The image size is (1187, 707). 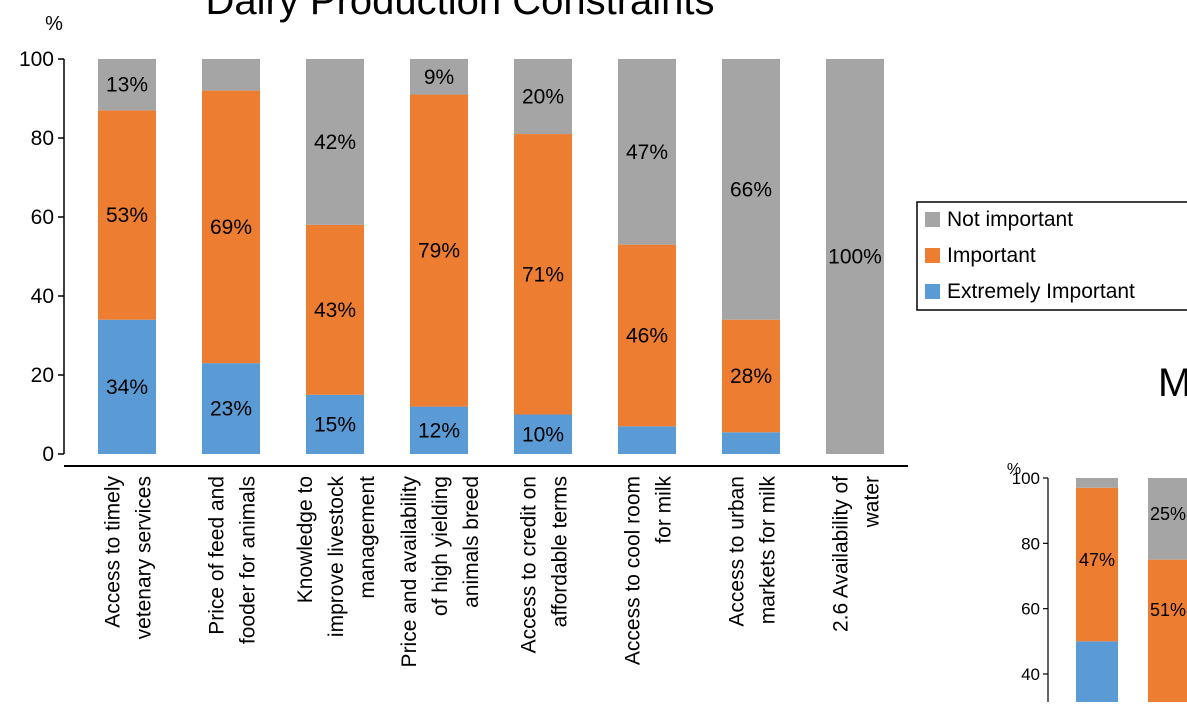 I want to click on second-y-axis: 40 60 80 100, so click(x=1030, y=585).